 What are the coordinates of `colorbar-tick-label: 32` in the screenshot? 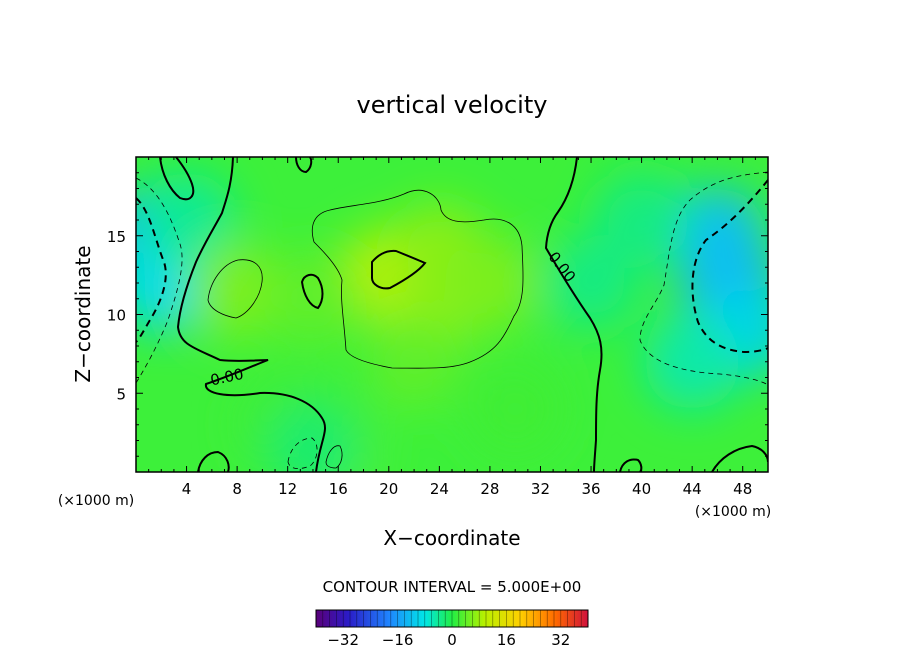 It's located at (560, 640).